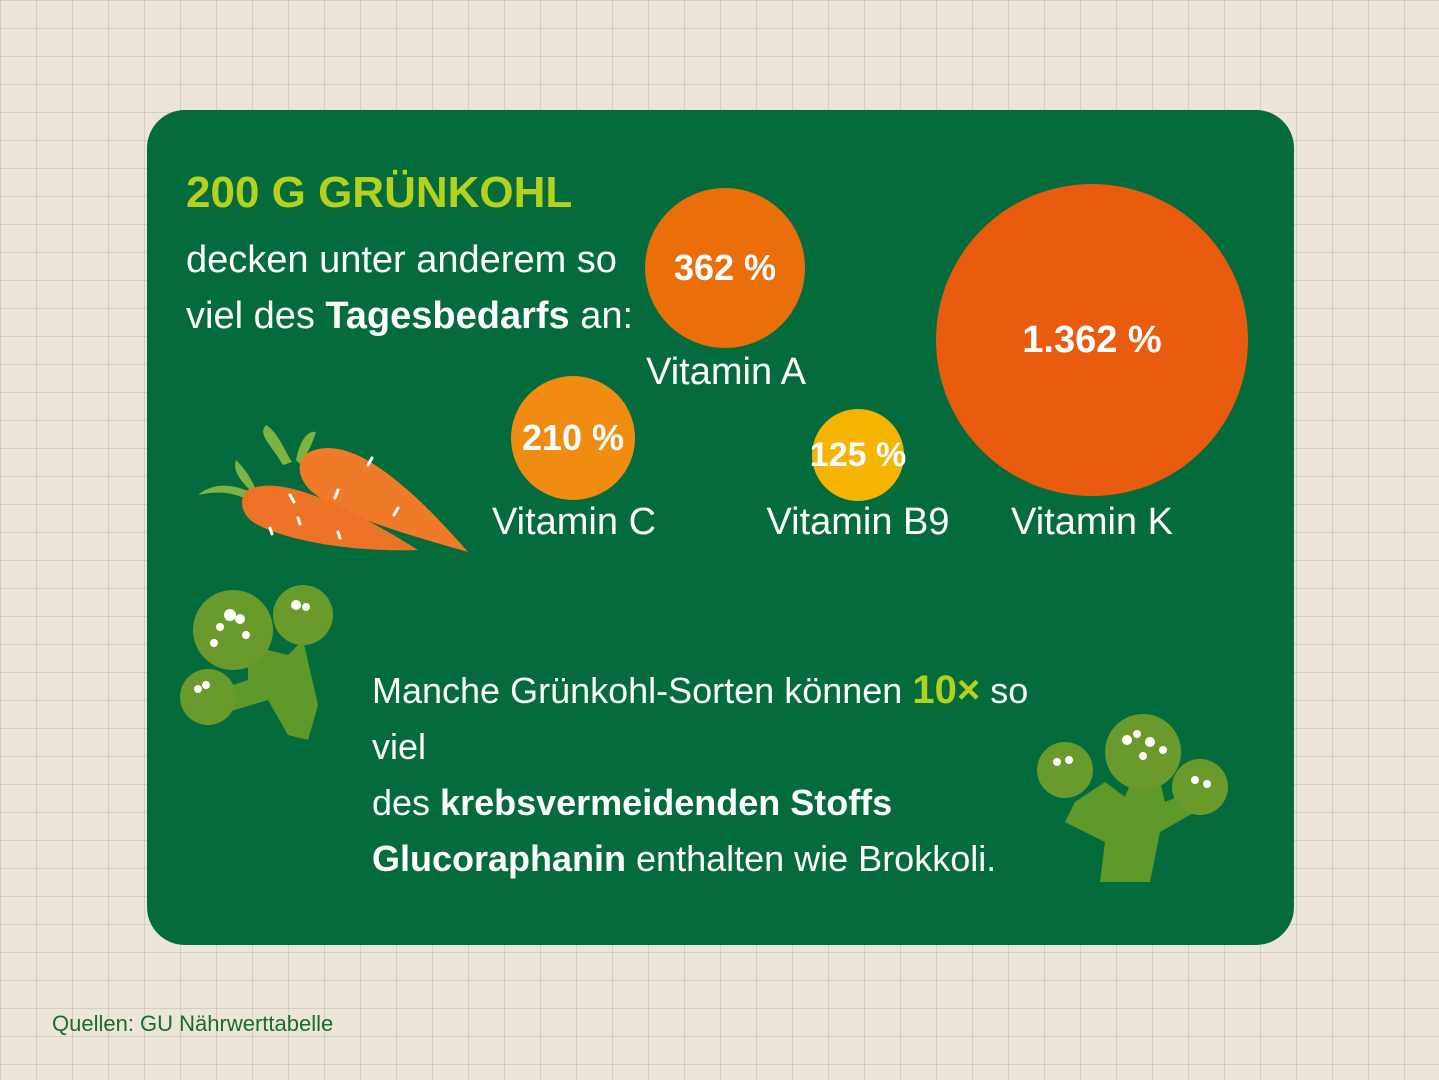 The image size is (1439, 1080). I want to click on bubble-value-label: 125 %, so click(858, 454).